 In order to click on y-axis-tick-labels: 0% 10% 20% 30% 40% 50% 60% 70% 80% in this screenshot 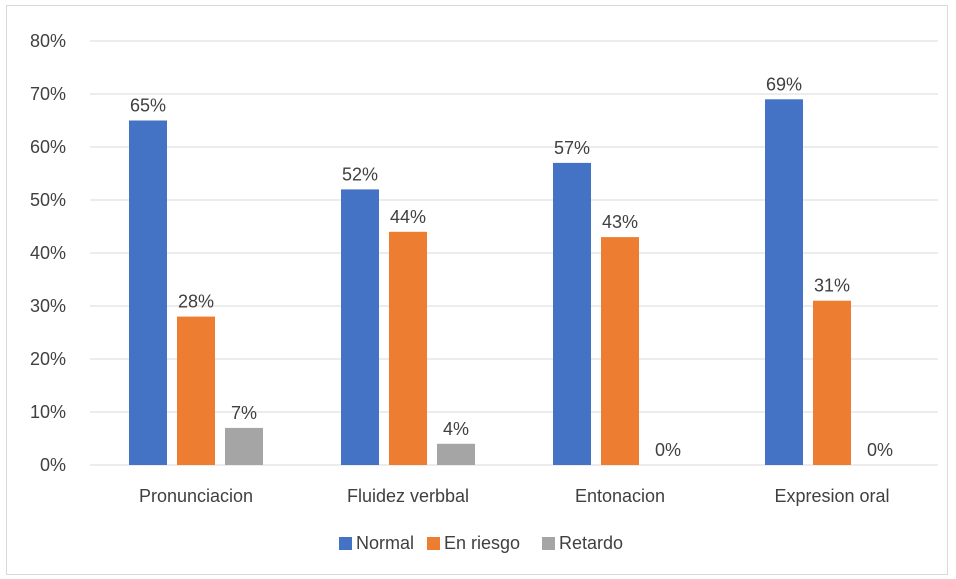, I will do `click(48, 253)`.